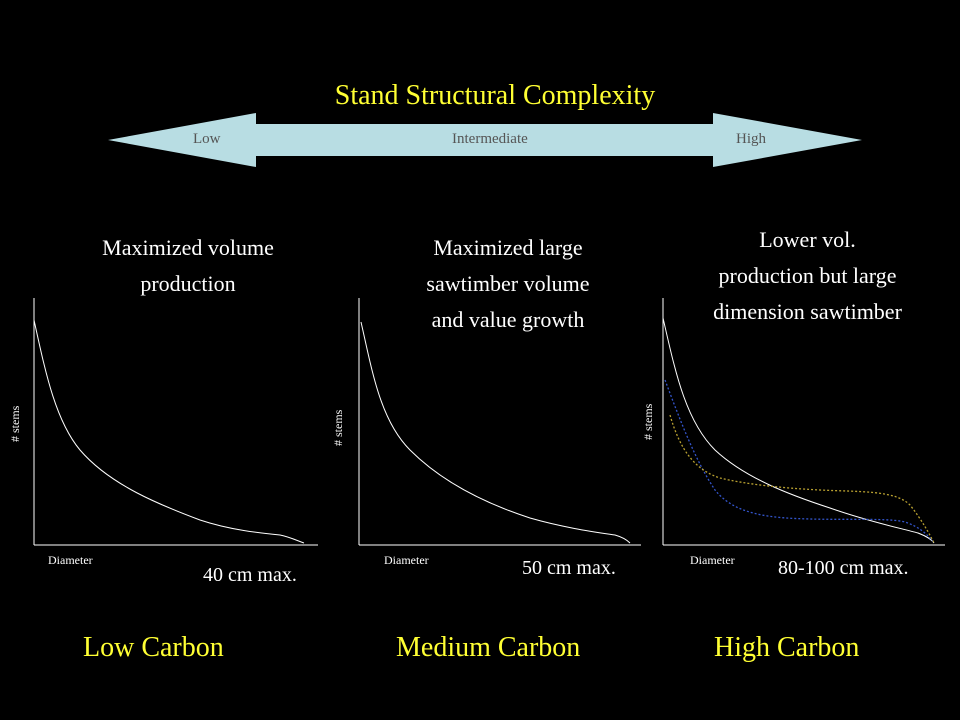 The image size is (960, 720). What do you see at coordinates (648, 421) in the screenshot?
I see `panel-high-ylabel: # stems` at bounding box center [648, 421].